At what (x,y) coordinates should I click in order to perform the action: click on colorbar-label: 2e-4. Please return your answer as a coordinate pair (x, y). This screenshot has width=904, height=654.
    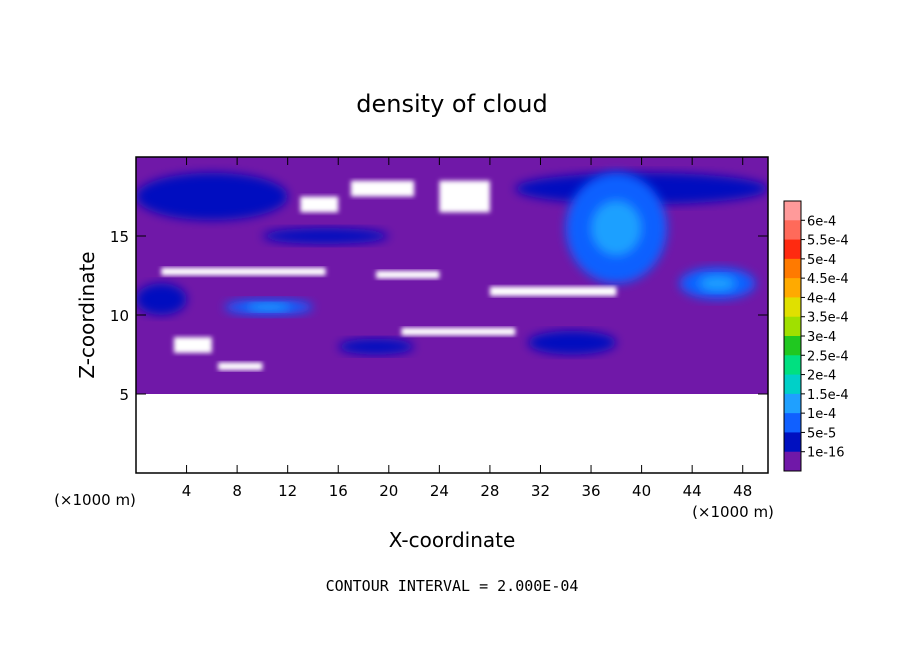
    Looking at the image, I should click on (821, 376).